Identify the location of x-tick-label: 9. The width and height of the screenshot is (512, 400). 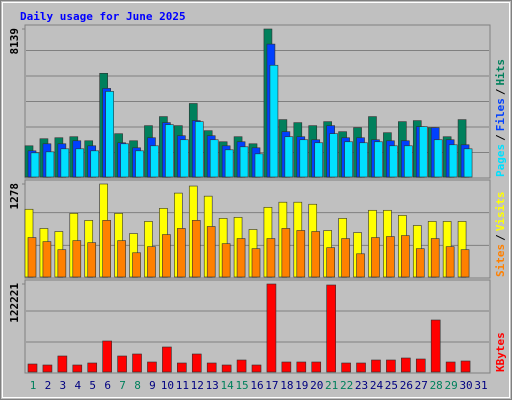
(152, 385).